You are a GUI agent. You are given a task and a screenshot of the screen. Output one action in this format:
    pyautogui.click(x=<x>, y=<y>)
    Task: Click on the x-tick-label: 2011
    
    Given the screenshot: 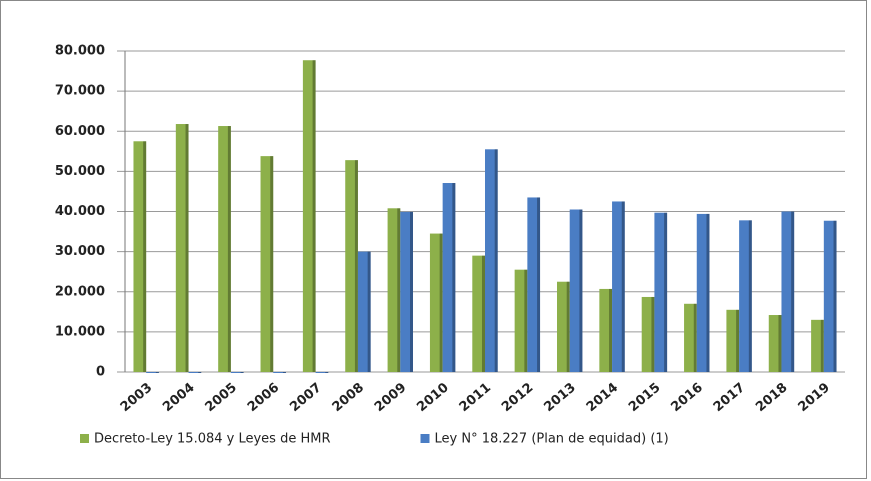 What is the action you would take?
    pyautogui.click(x=475, y=397)
    